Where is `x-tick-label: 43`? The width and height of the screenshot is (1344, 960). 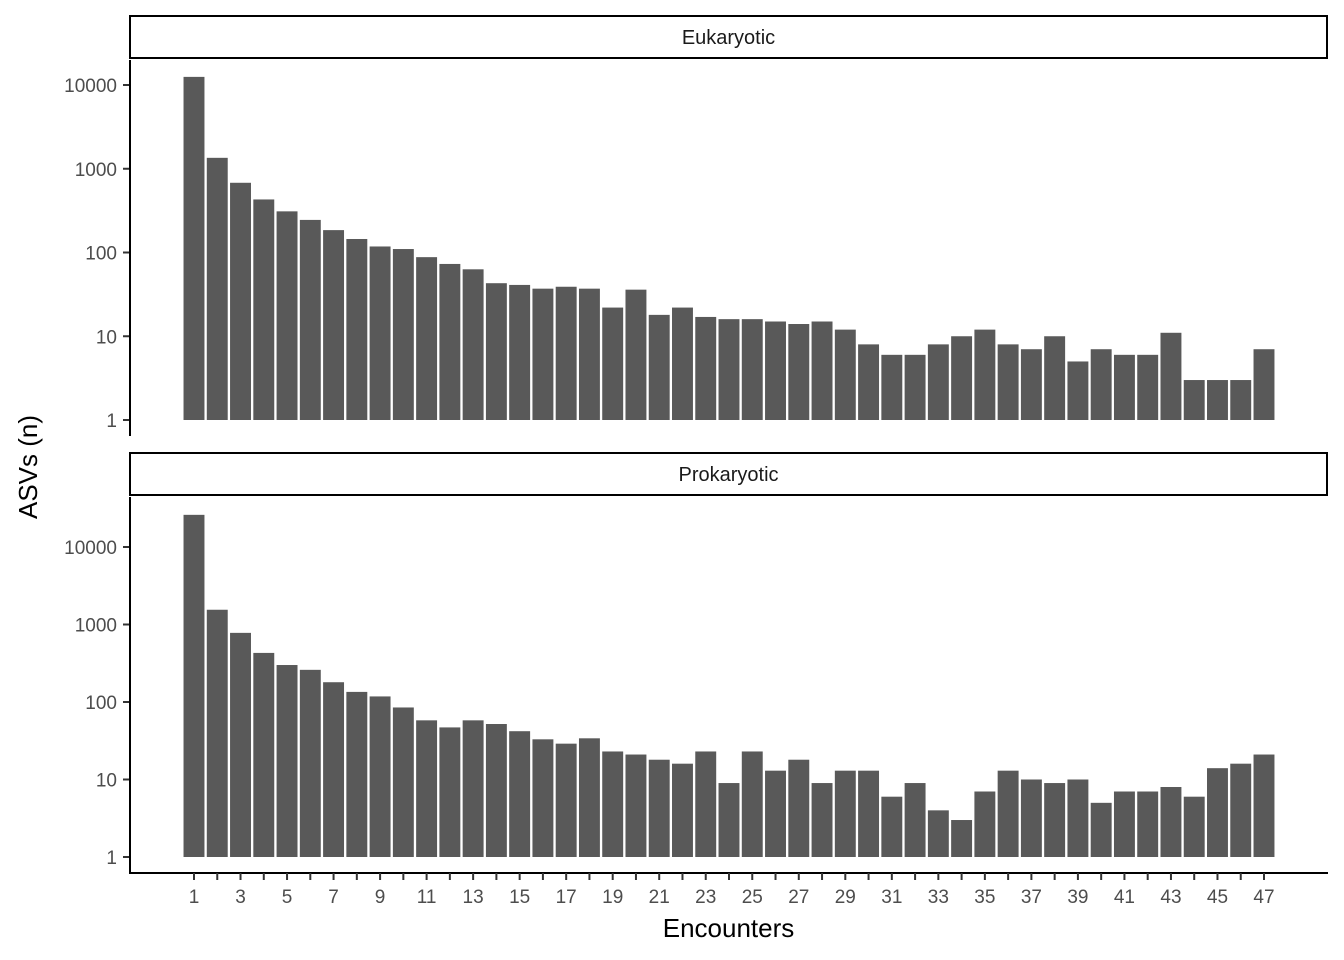
x-tick-label: 43 is located at coordinates (1170, 897).